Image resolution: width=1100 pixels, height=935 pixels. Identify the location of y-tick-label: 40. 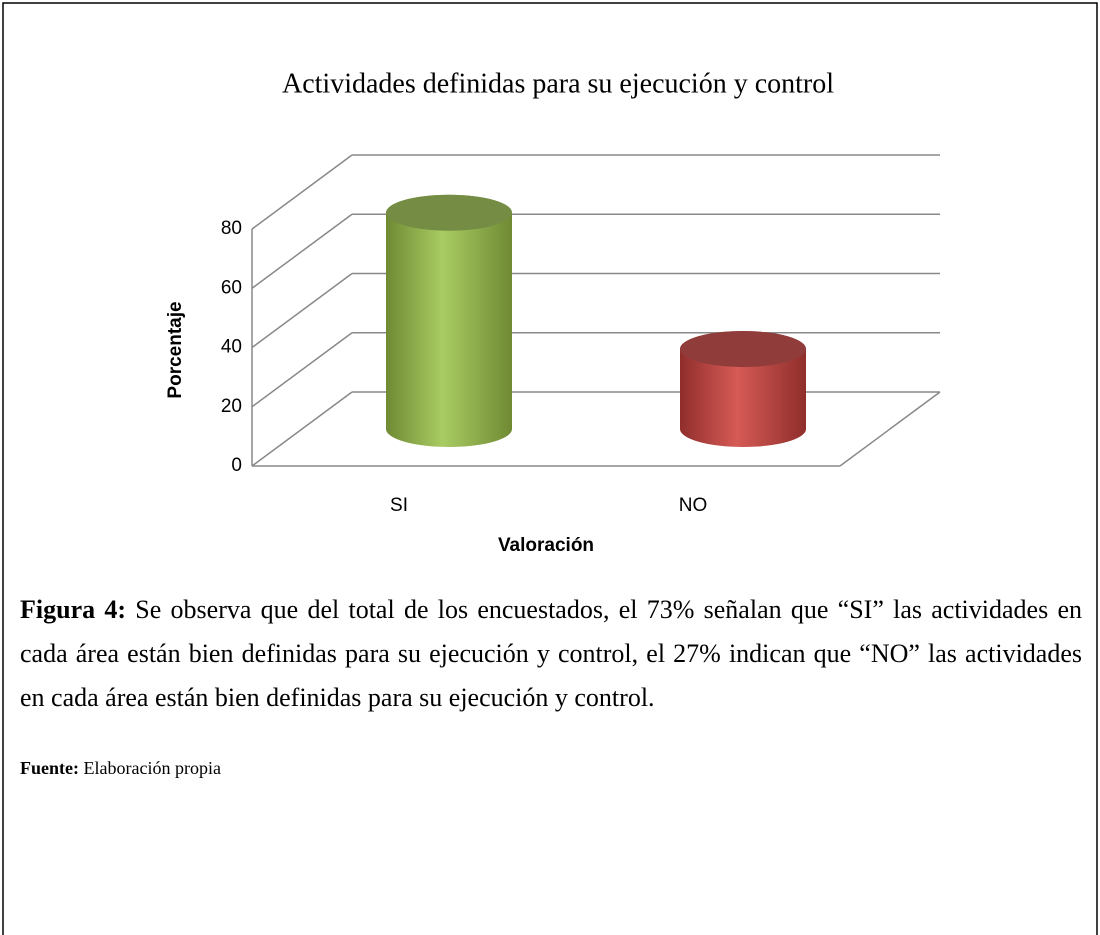
(231, 347).